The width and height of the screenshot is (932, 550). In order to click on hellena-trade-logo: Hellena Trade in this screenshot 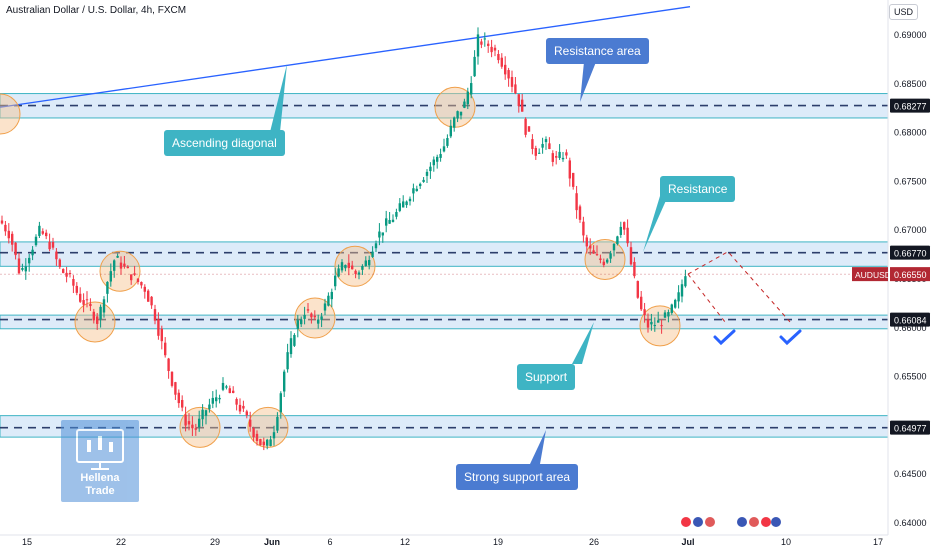, I will do `click(100, 461)`.